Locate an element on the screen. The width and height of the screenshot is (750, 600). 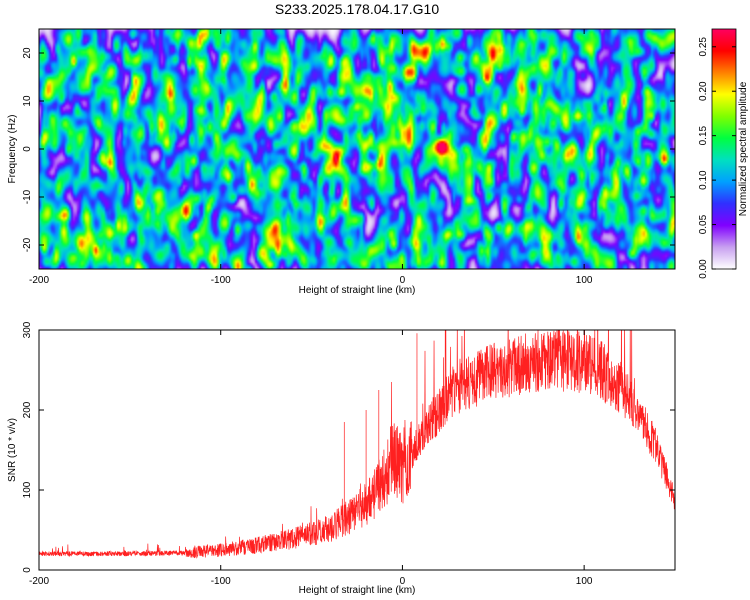
colorbar-gradient is located at coordinates (724, 149).